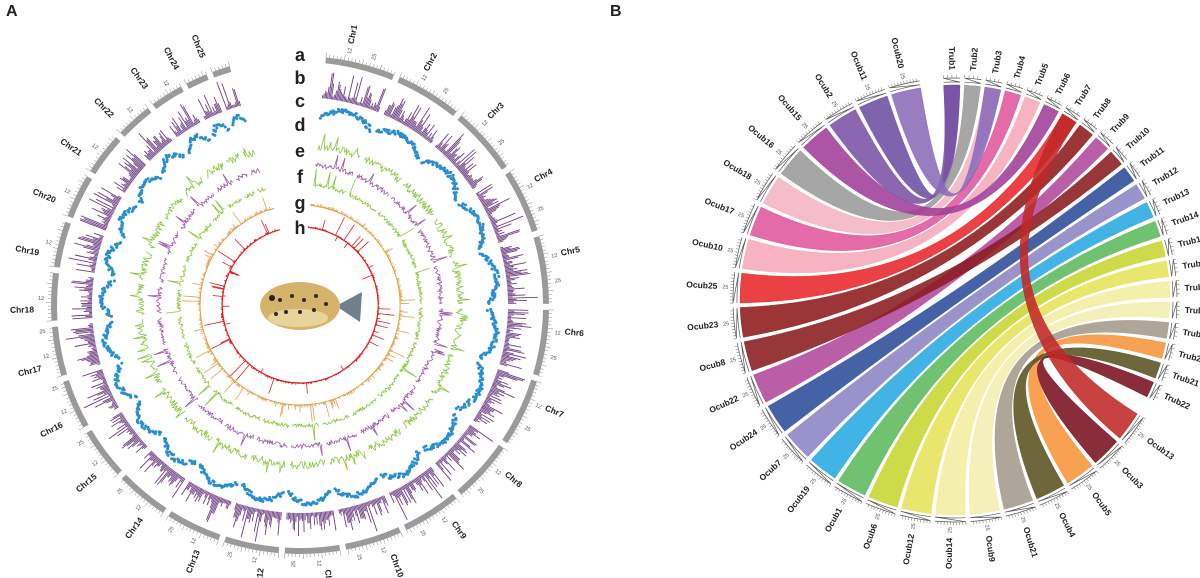 This screenshot has height=578, width=1200. Describe the element at coordinates (724, 404) in the screenshot. I see `chromosome-label: Ocub22` at that location.